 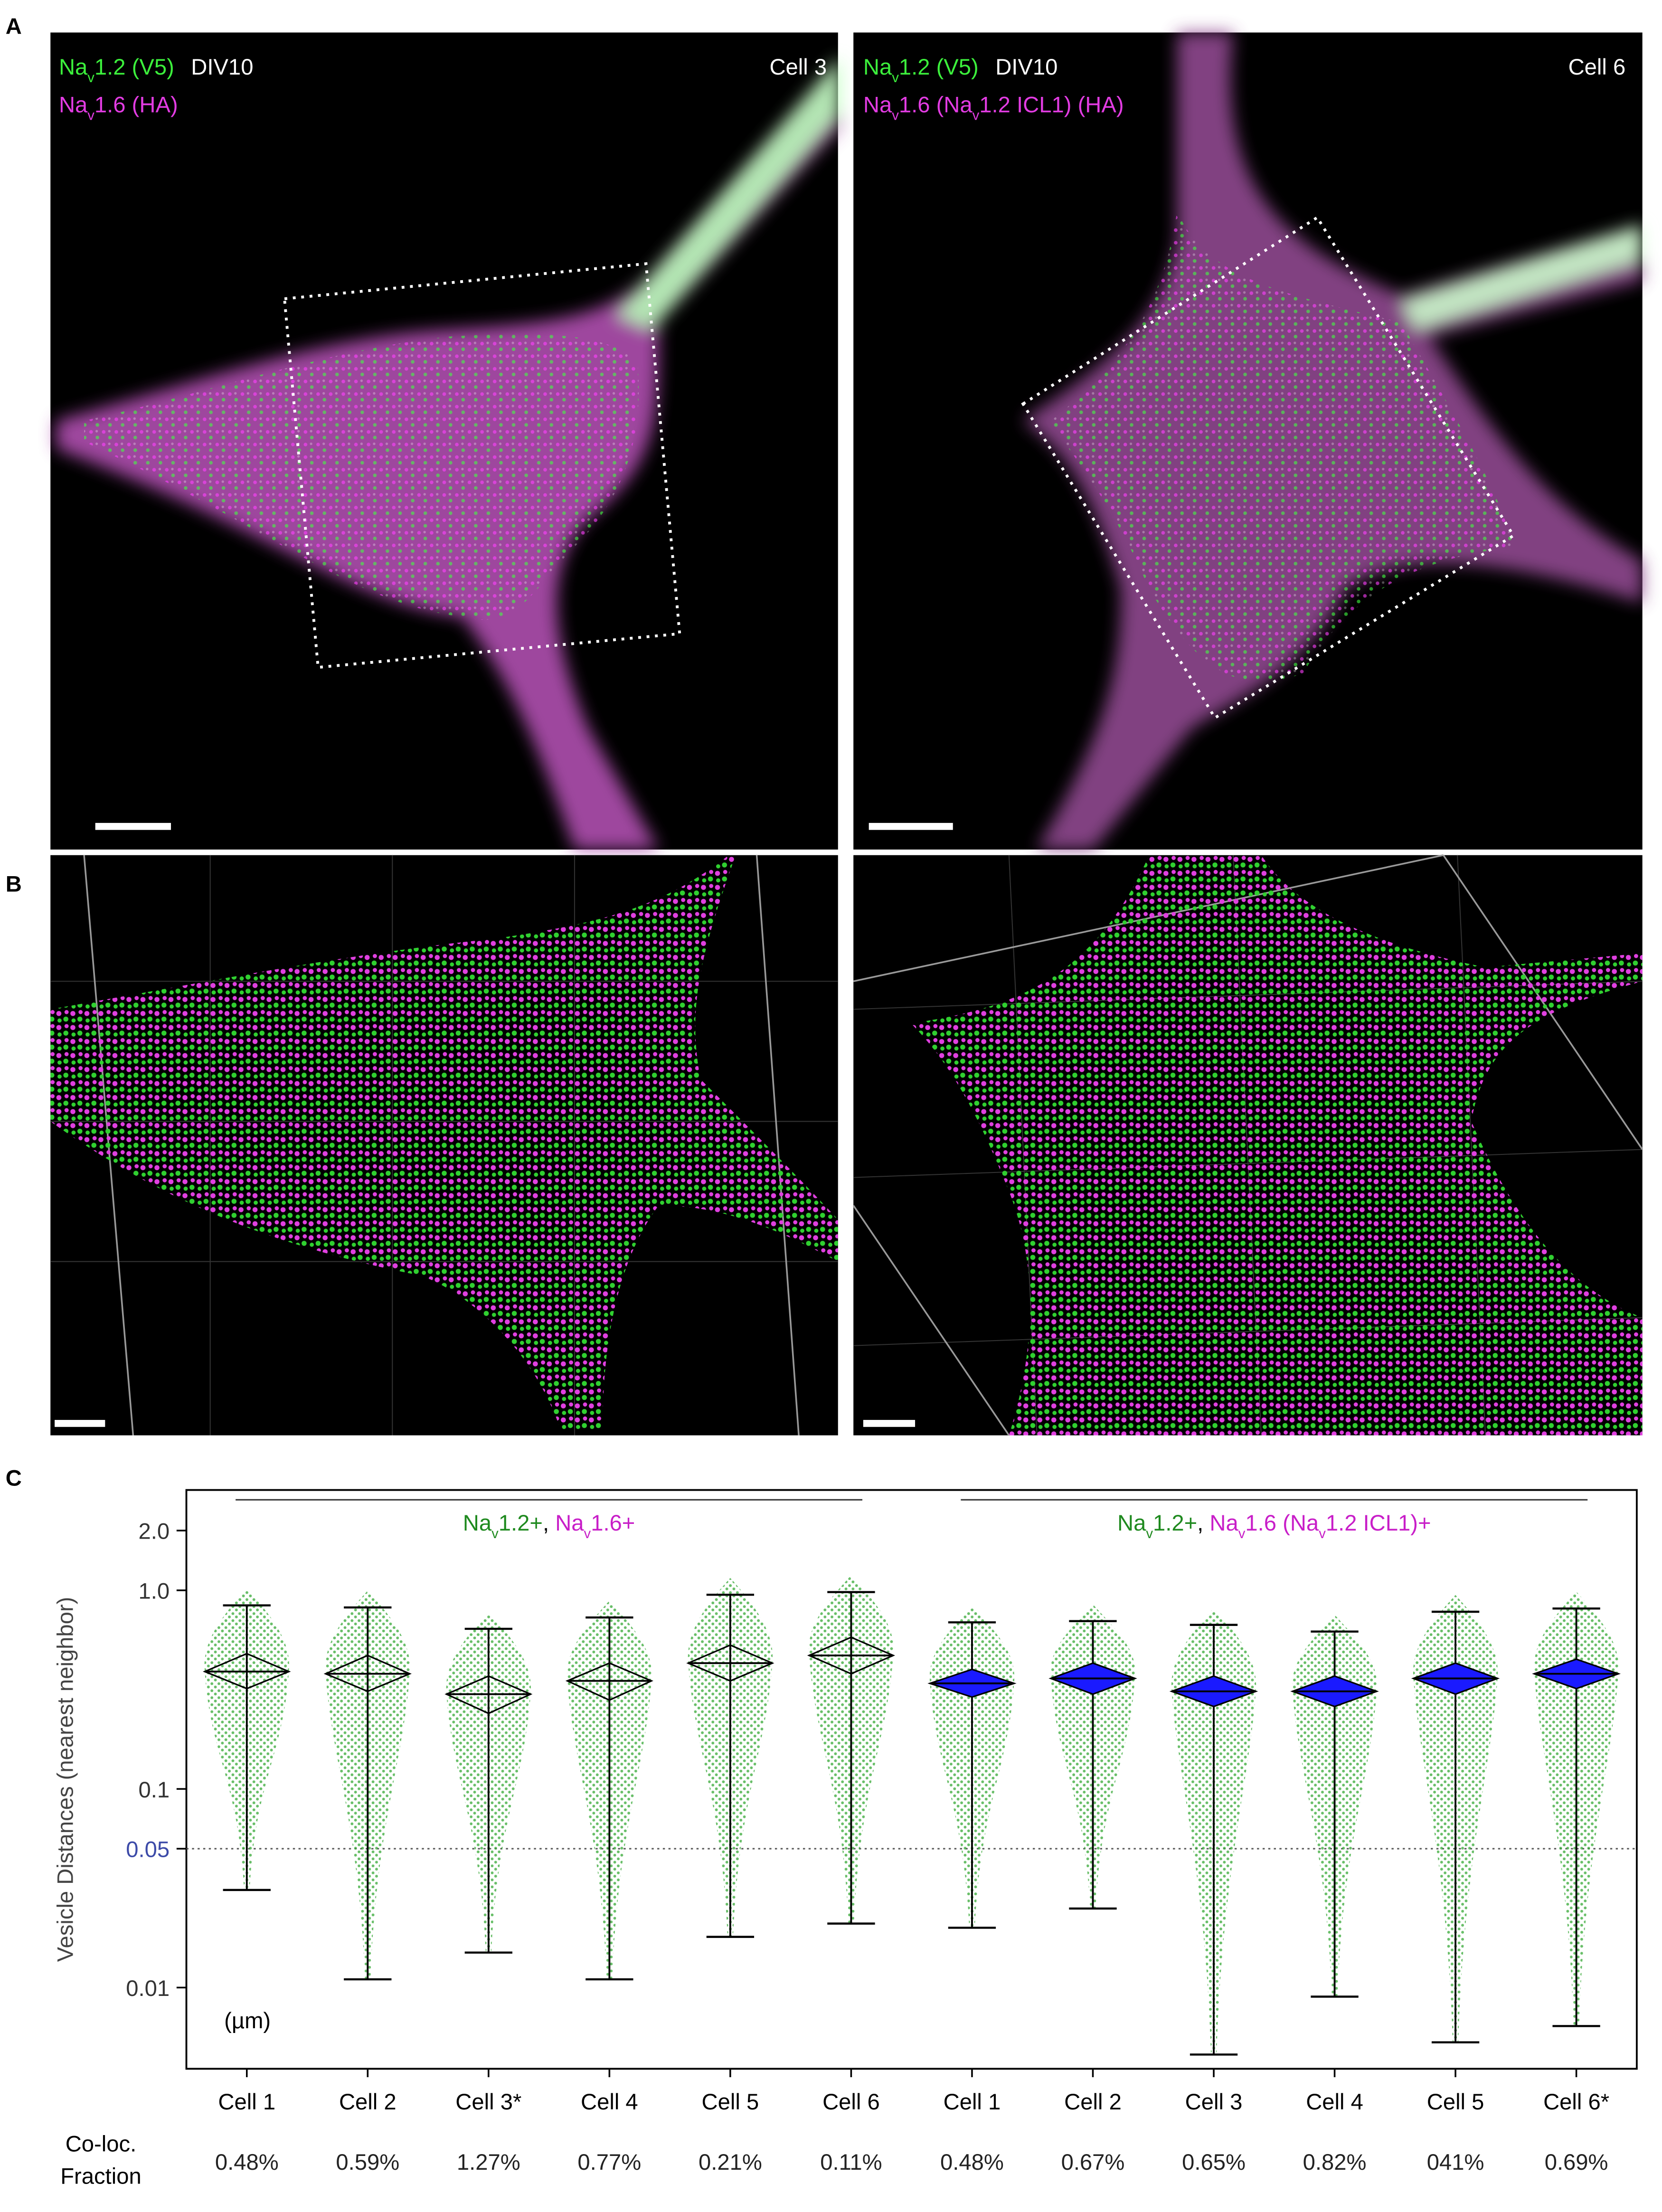 What do you see at coordinates (14, 884) in the screenshot?
I see `panel-label: B` at bounding box center [14, 884].